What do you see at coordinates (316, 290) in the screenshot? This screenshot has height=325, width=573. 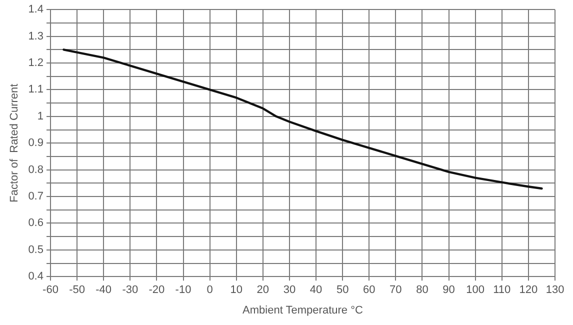 I see `x-tick-label: 40` at bounding box center [316, 290].